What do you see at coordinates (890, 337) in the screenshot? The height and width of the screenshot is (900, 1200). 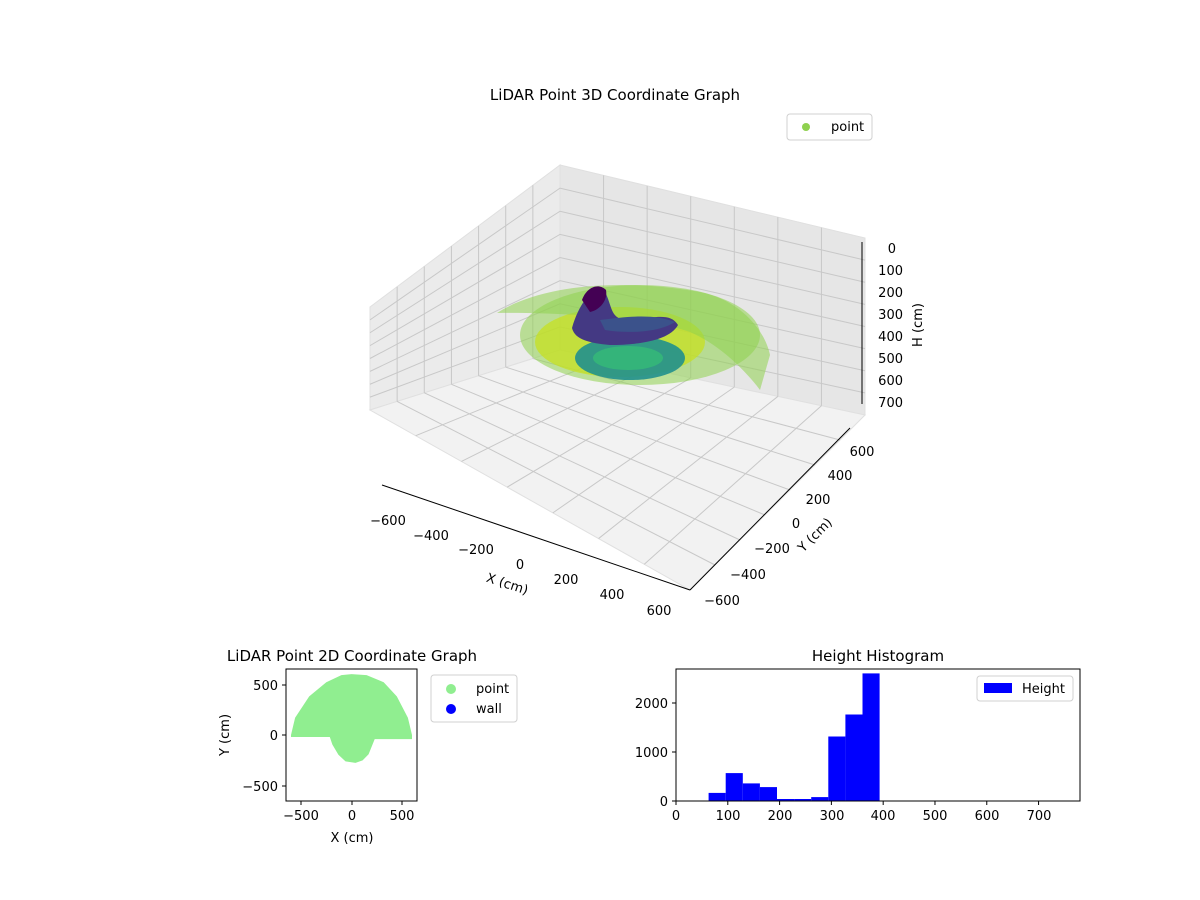 I see `z3d-tick-label: 400` at bounding box center [890, 337].